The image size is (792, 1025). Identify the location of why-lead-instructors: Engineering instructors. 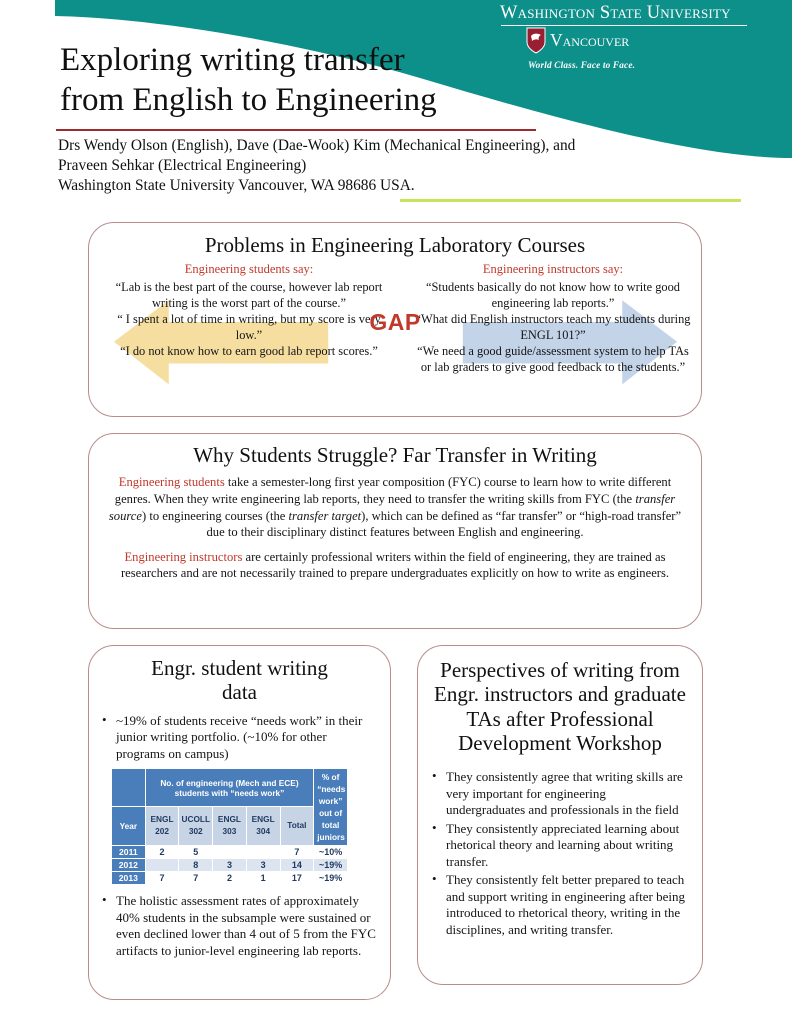
(183, 556).